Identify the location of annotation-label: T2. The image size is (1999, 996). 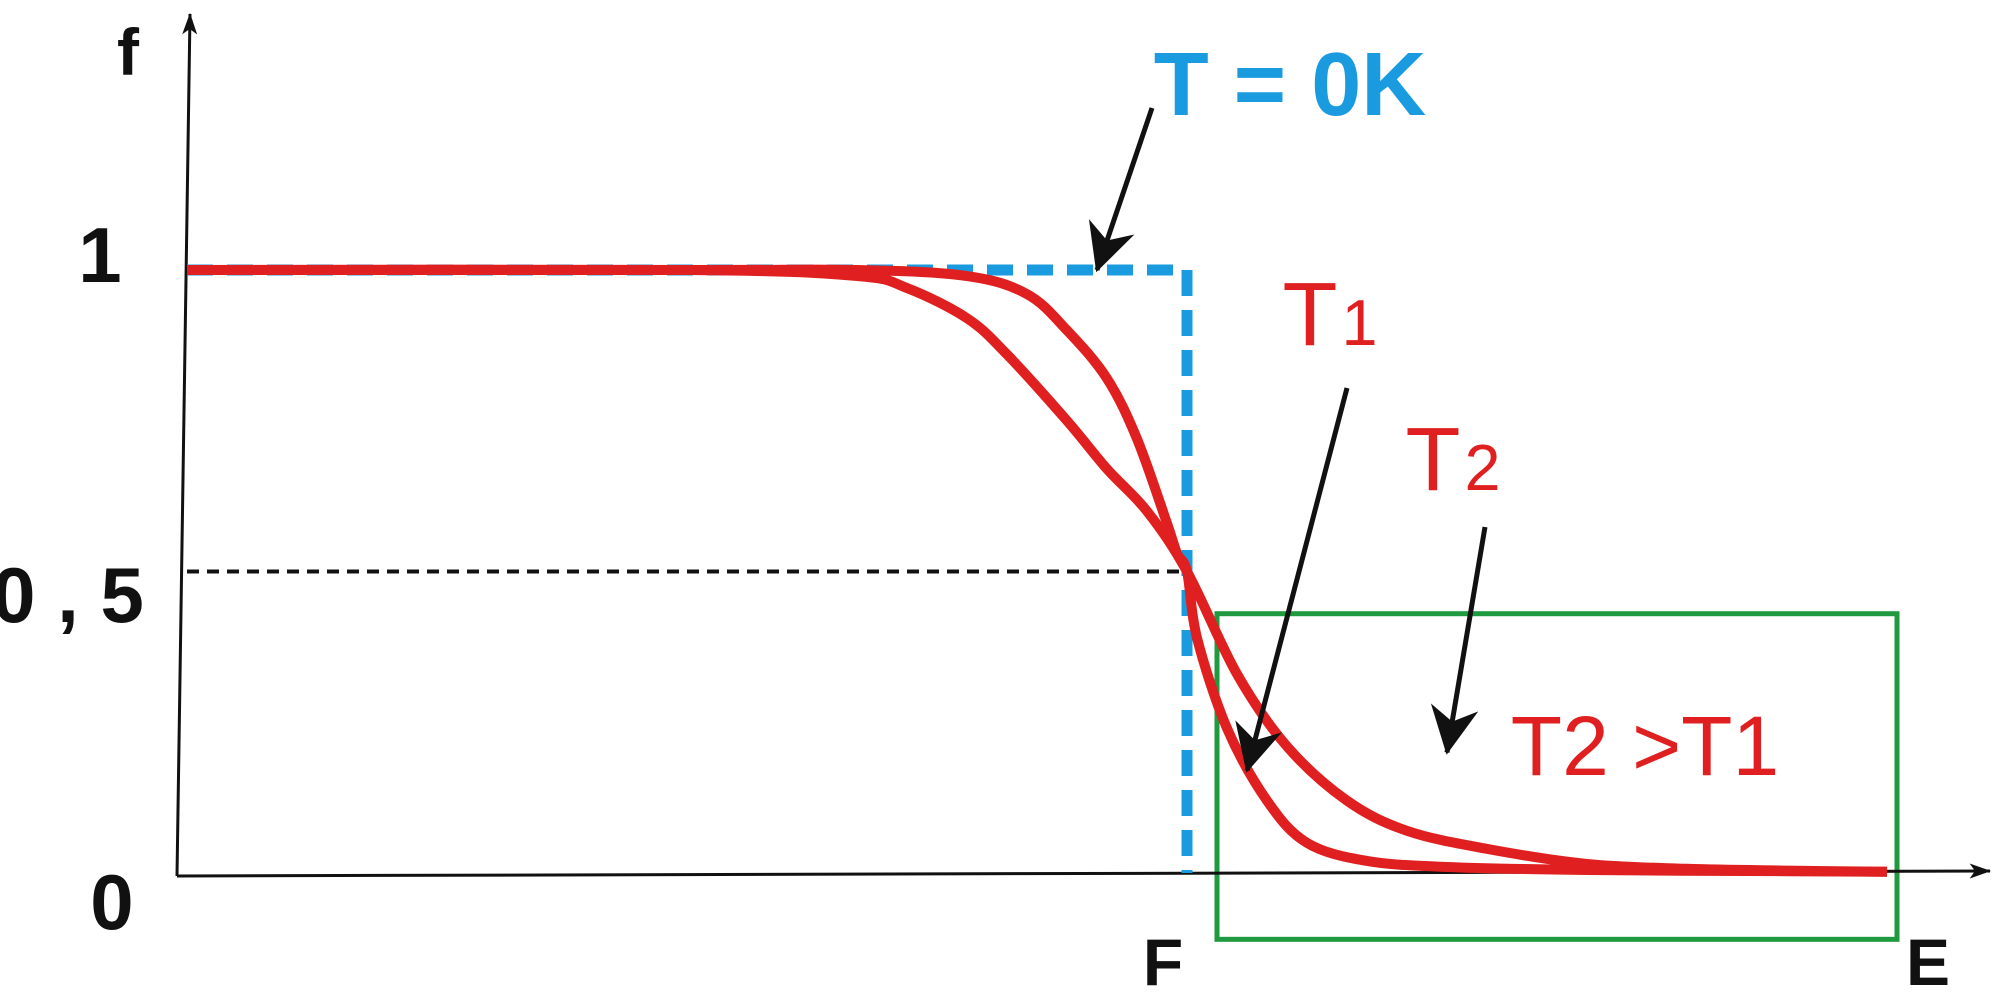
(1452, 460).